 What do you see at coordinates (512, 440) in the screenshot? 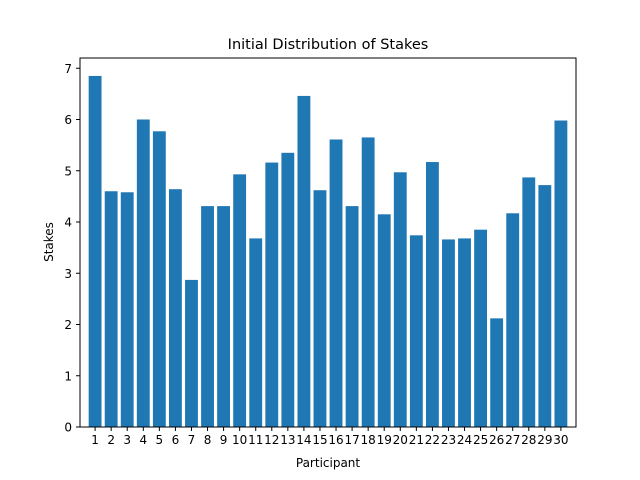
I see `x-tick-label: 27` at bounding box center [512, 440].